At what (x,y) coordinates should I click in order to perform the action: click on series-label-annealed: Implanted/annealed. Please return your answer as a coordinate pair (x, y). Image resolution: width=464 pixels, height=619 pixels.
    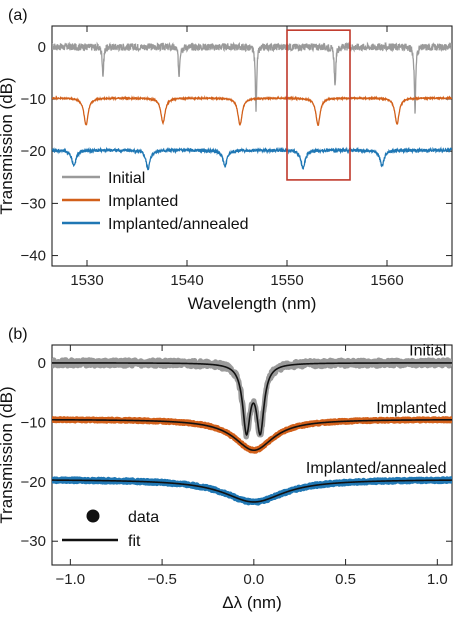
    Looking at the image, I should click on (376, 468).